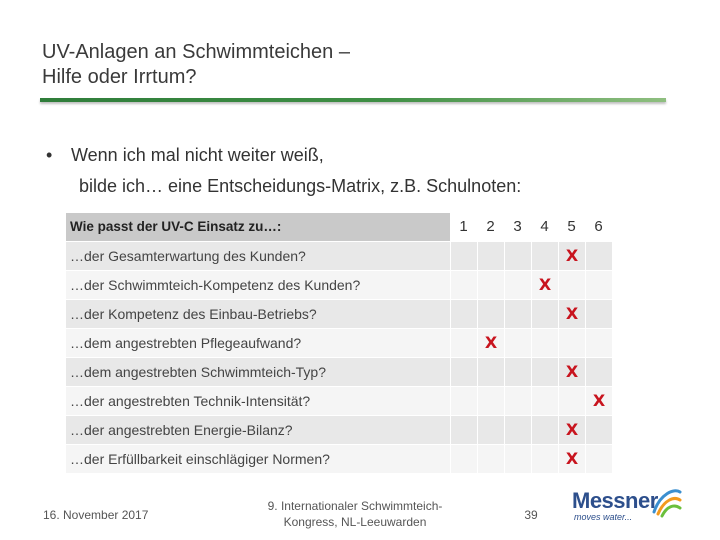  I want to click on grade-cell-2: X, so click(490, 343).